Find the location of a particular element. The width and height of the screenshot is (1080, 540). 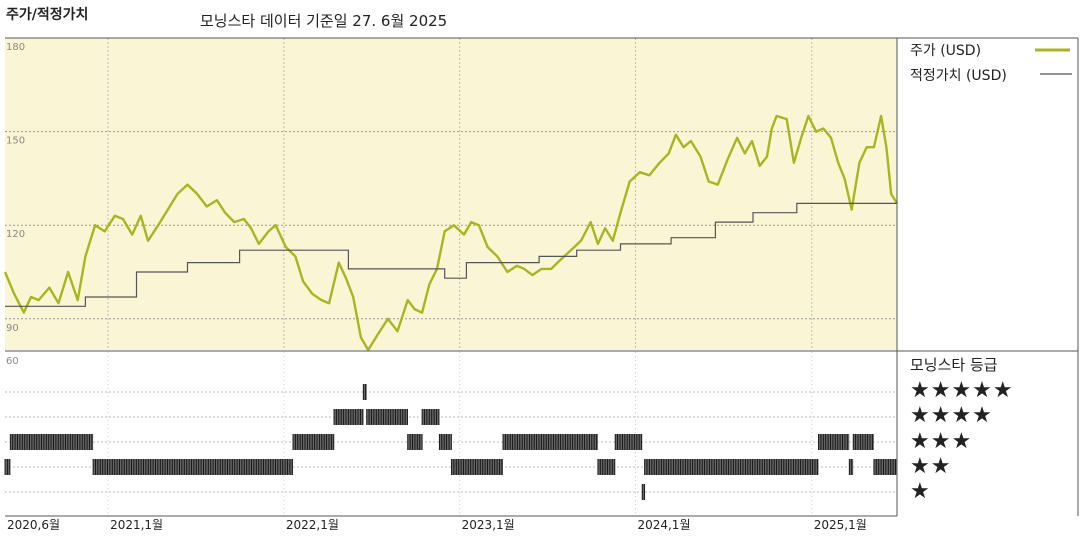

x-tick-label: 2024,1월 is located at coordinates (663, 525).